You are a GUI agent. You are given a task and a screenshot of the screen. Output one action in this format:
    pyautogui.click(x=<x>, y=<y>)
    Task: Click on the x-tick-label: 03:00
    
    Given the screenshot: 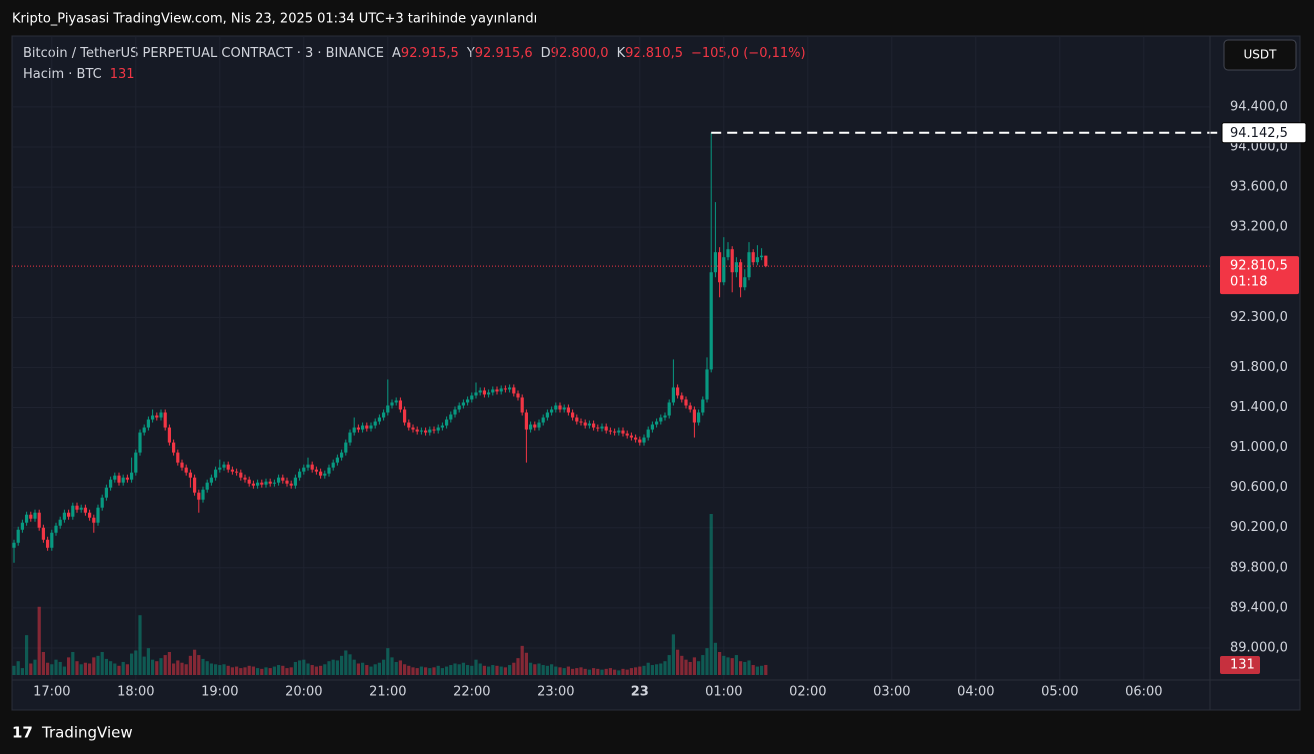 What is the action you would take?
    pyautogui.click(x=891, y=692)
    